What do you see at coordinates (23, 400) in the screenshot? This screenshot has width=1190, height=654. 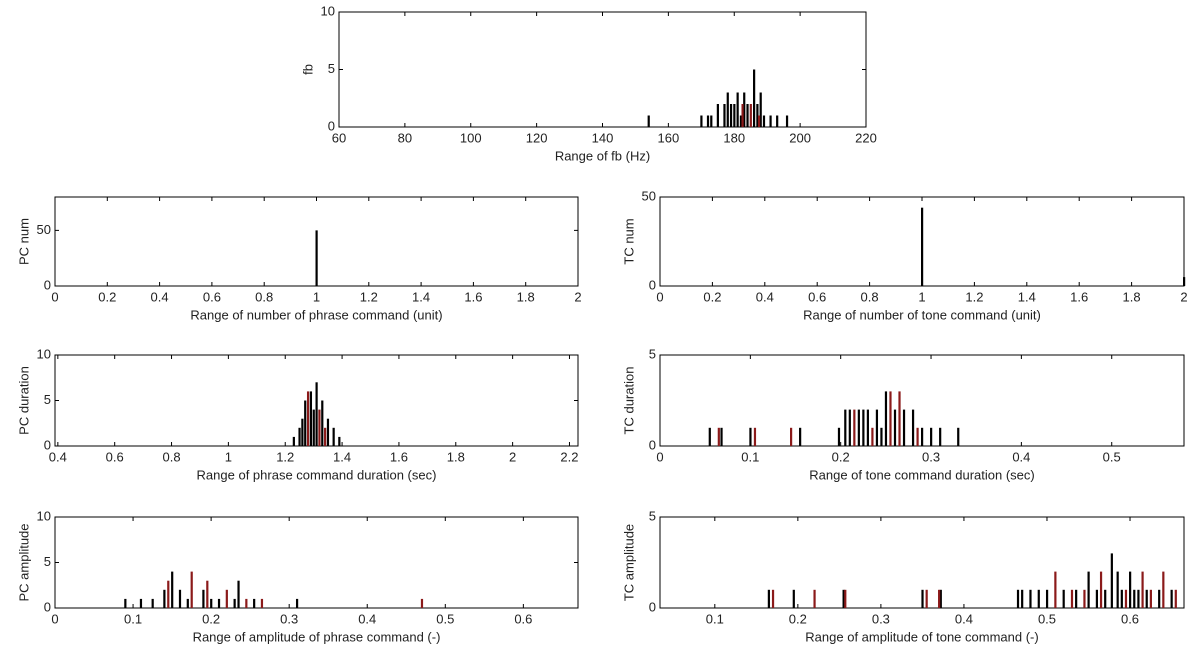 I see `y-axis-label: PC duration` at bounding box center [23, 400].